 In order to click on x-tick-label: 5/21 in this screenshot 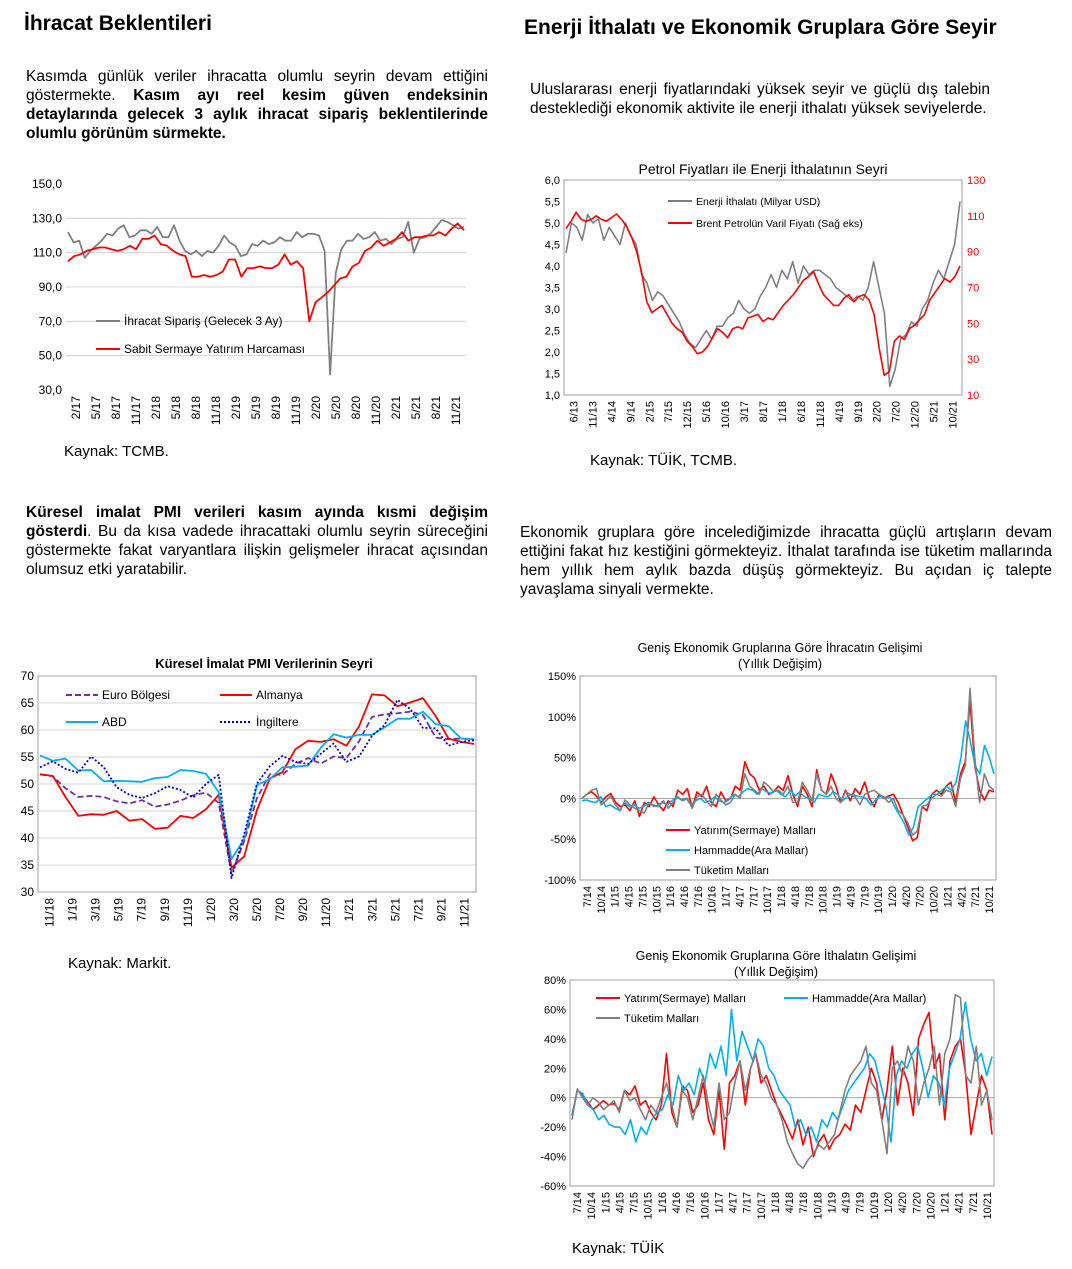, I will do `click(395, 910)`.